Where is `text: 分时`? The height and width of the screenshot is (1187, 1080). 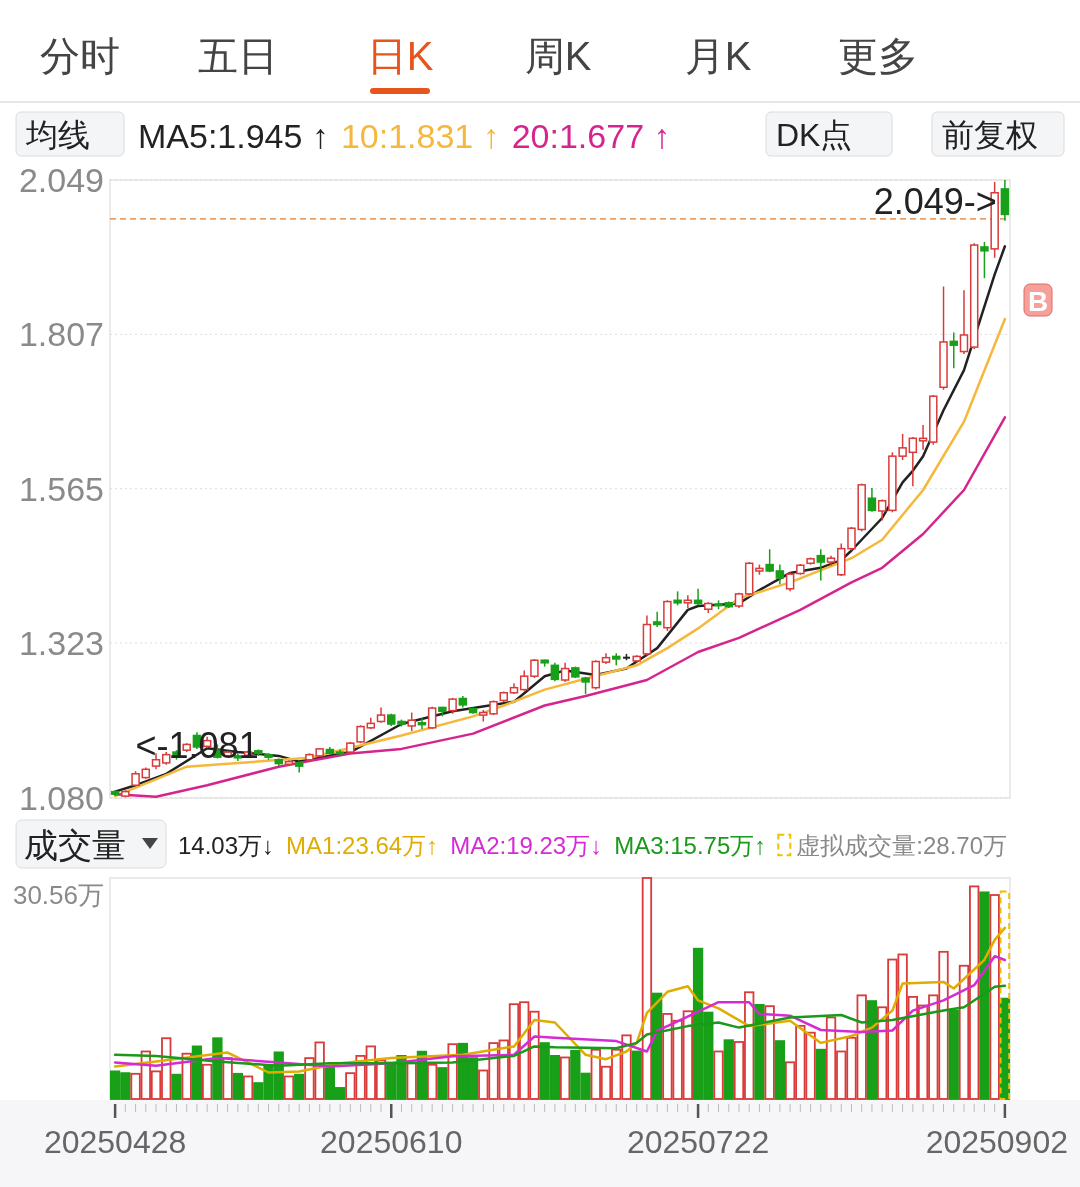
text: 分时 is located at coordinates (80, 56).